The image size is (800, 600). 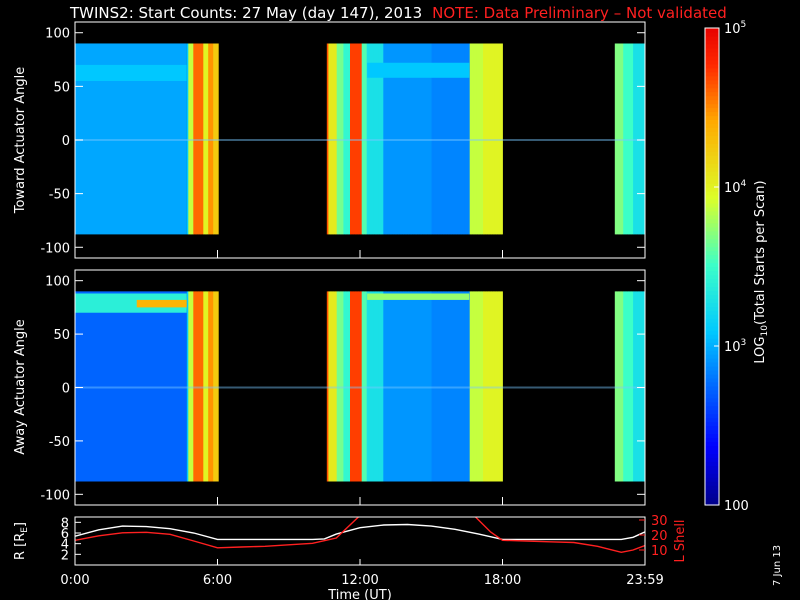 What do you see at coordinates (131, 303) in the screenshot?
I see `away-high-angle-band` at bounding box center [131, 303].